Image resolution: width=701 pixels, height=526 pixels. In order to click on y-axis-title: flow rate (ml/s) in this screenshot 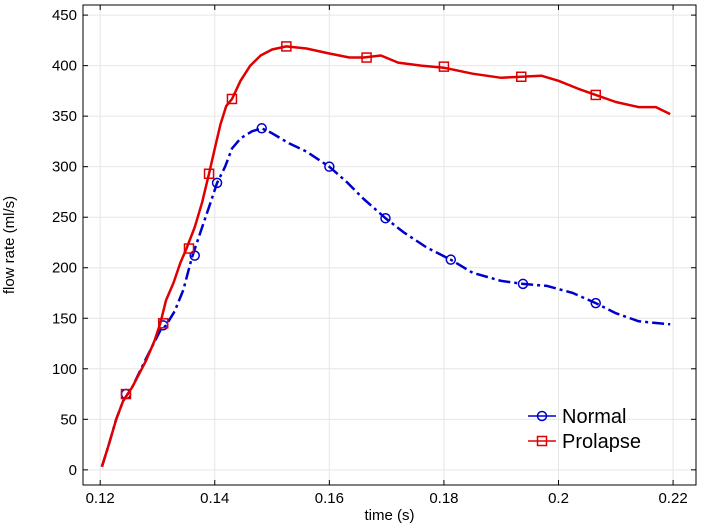, I will do `click(9, 245)`.